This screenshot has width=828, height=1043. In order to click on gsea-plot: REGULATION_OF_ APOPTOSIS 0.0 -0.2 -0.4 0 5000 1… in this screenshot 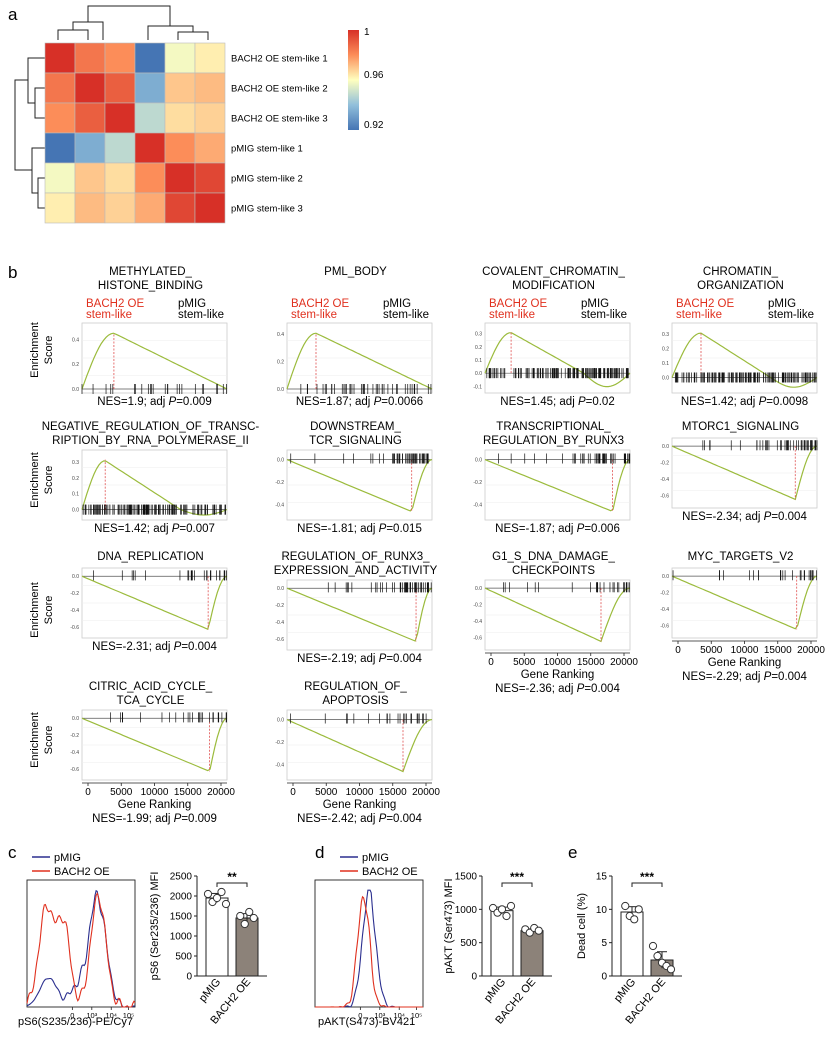, I will do `click(357, 753)`.